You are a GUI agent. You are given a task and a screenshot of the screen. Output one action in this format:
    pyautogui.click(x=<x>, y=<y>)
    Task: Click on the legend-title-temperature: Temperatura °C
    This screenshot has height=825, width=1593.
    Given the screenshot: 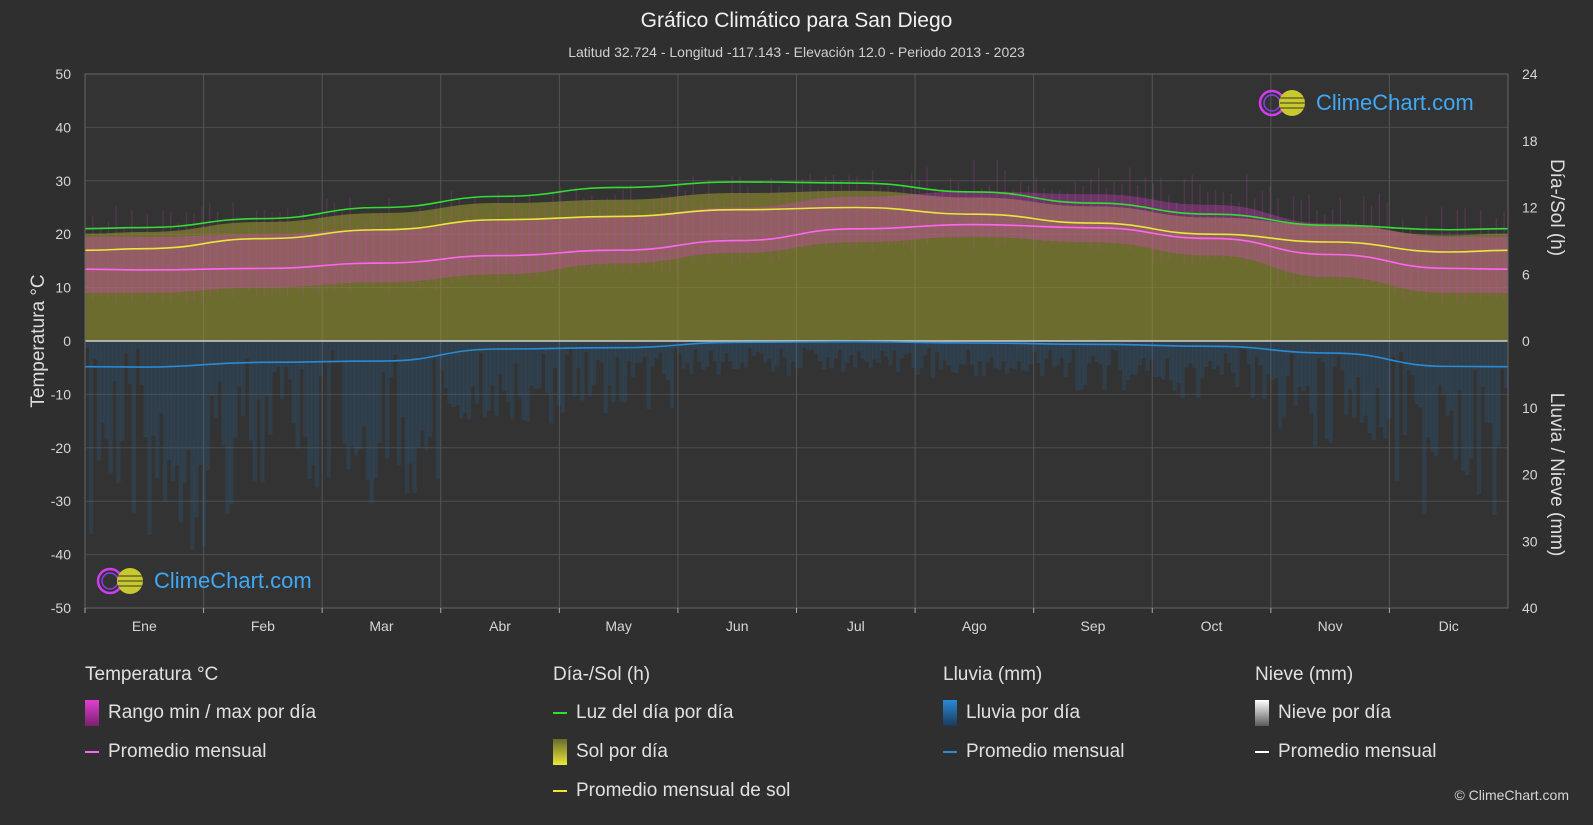 What is the action you would take?
    pyautogui.click(x=152, y=674)
    